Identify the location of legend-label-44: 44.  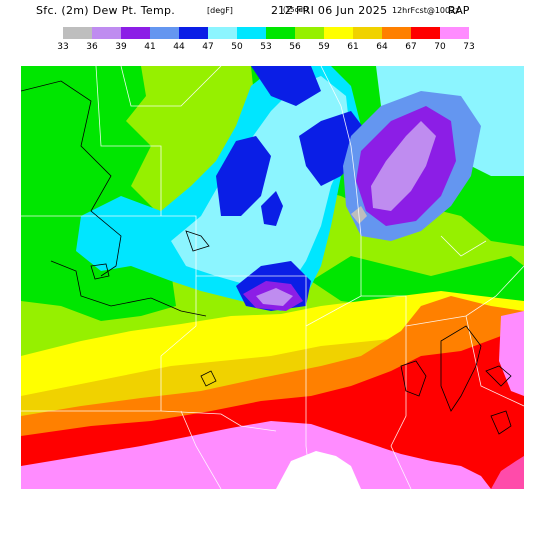
(179, 47).